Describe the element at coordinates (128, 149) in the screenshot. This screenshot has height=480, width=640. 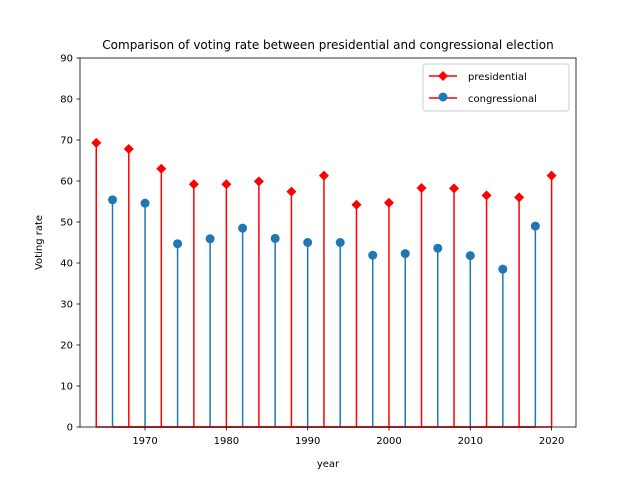
I see `marker-presidential-1968` at that location.